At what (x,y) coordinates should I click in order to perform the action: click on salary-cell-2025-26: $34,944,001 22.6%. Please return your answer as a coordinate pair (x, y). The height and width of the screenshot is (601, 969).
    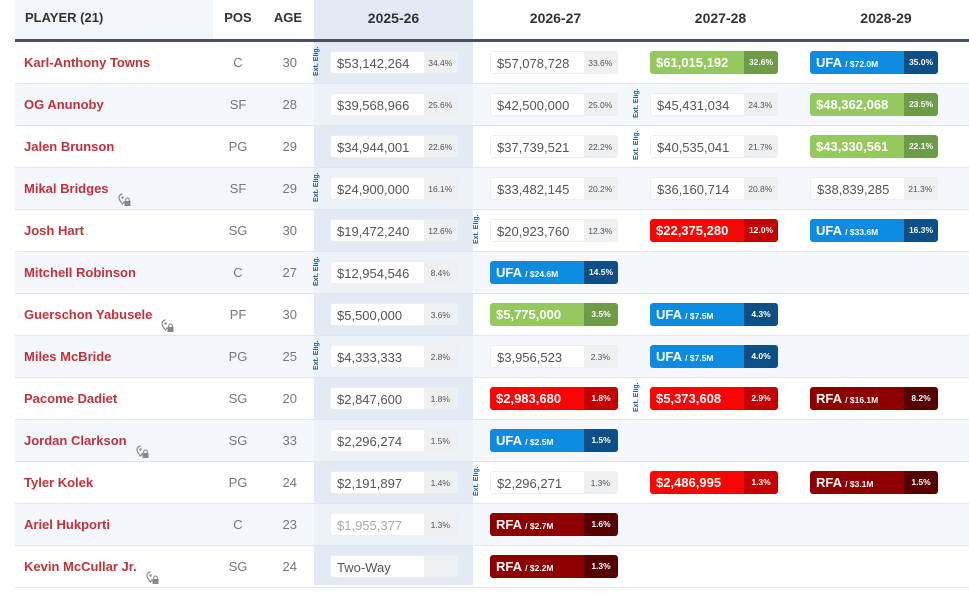
    Looking at the image, I should click on (394, 146).